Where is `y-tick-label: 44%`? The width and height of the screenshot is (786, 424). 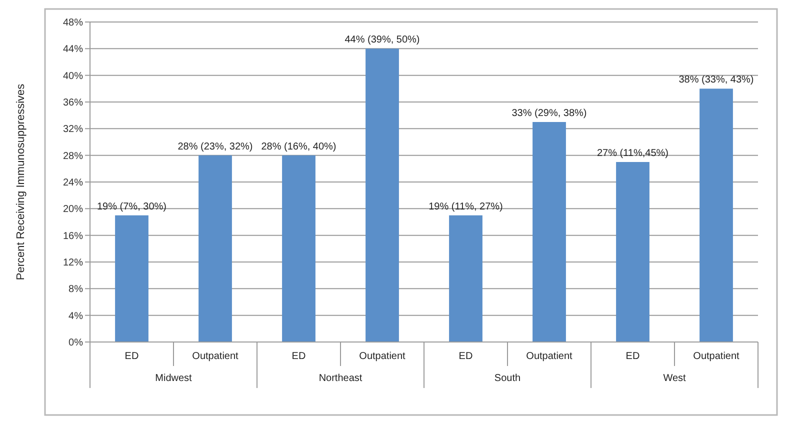 y-tick-label: 44% is located at coordinates (73, 50).